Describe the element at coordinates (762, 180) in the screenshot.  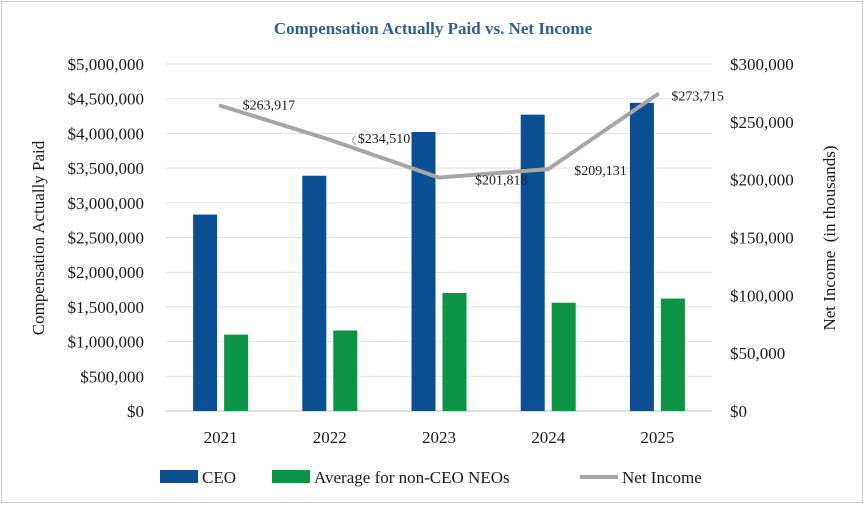
I see `y2-tick-label: $200,000` at that location.